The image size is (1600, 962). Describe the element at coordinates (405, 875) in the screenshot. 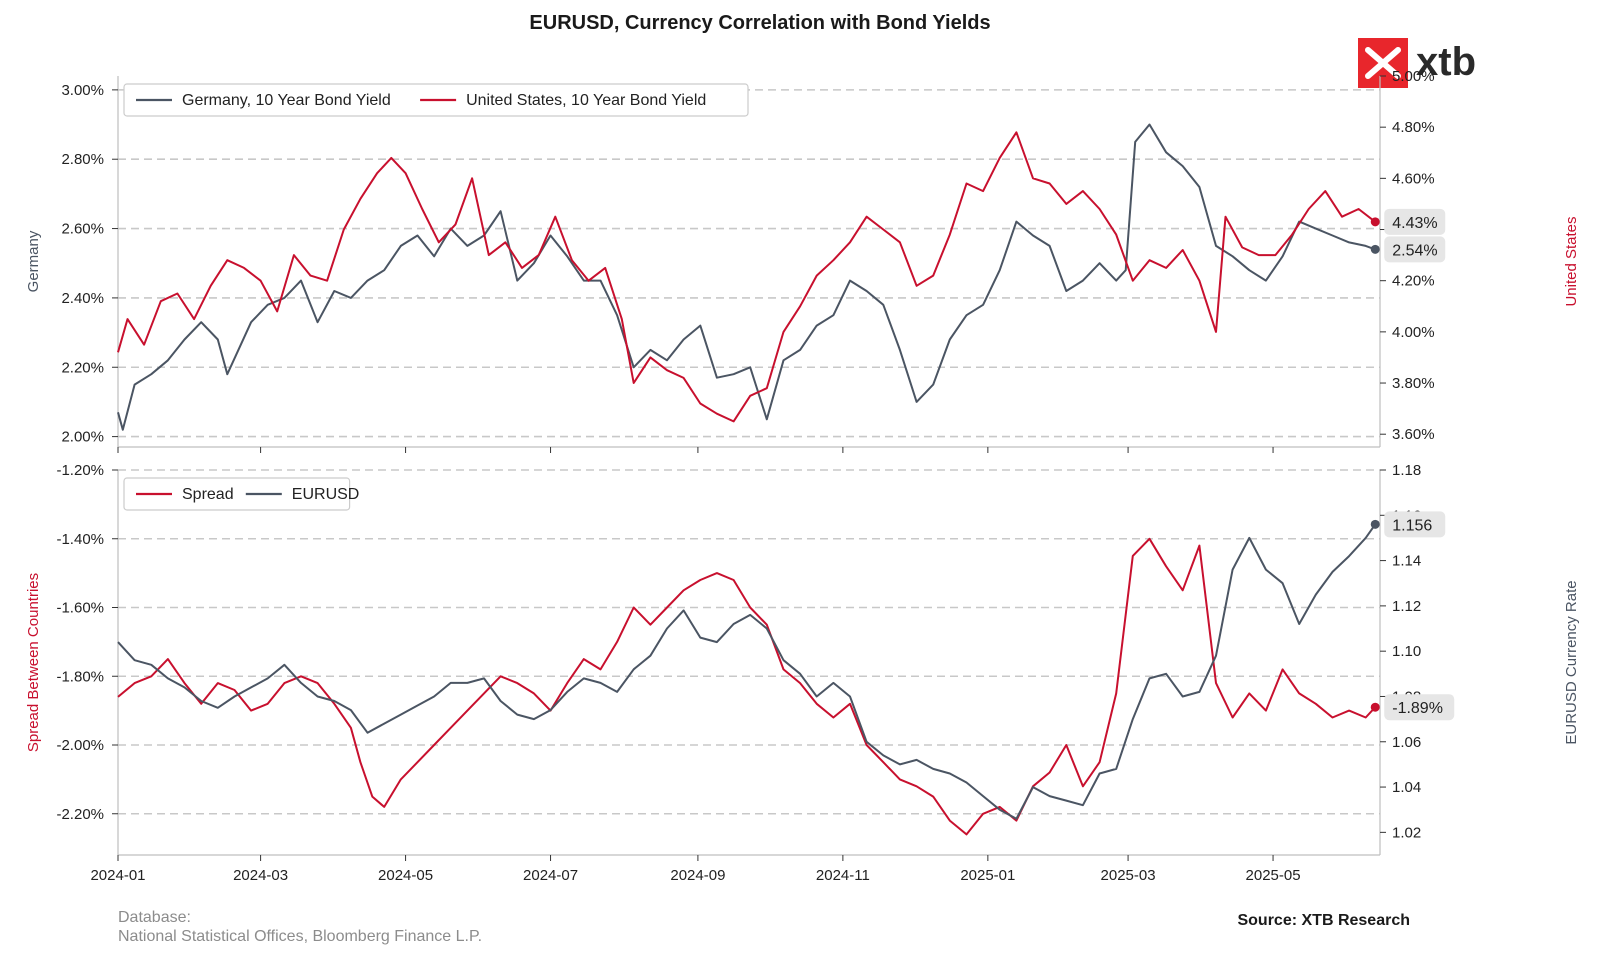

I see `x-tick-label: 2024-05` at that location.